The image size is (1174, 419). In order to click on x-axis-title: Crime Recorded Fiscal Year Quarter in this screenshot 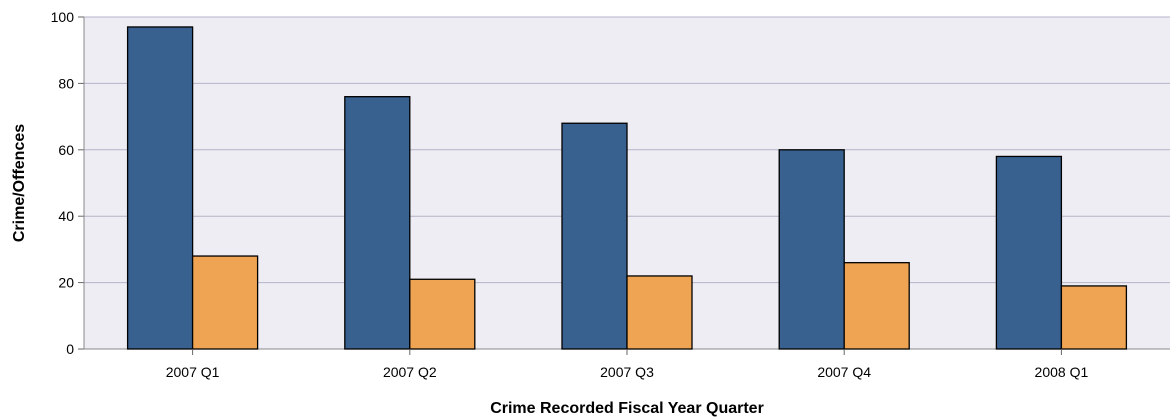, I will do `click(627, 408)`.